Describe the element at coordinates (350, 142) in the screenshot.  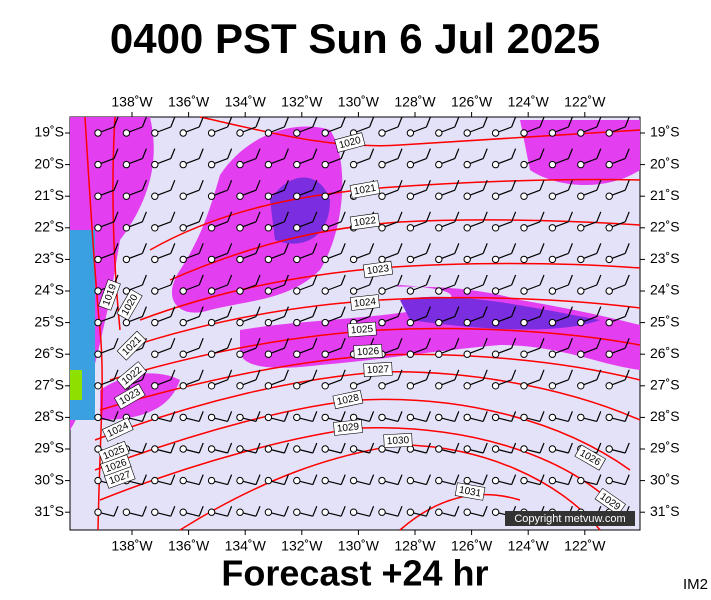
I see `isobar-label: 1020` at that location.